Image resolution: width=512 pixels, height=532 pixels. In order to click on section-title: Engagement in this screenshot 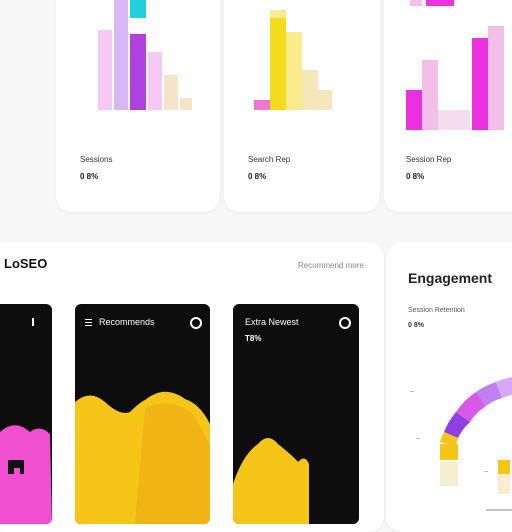, I will do `click(450, 278)`.